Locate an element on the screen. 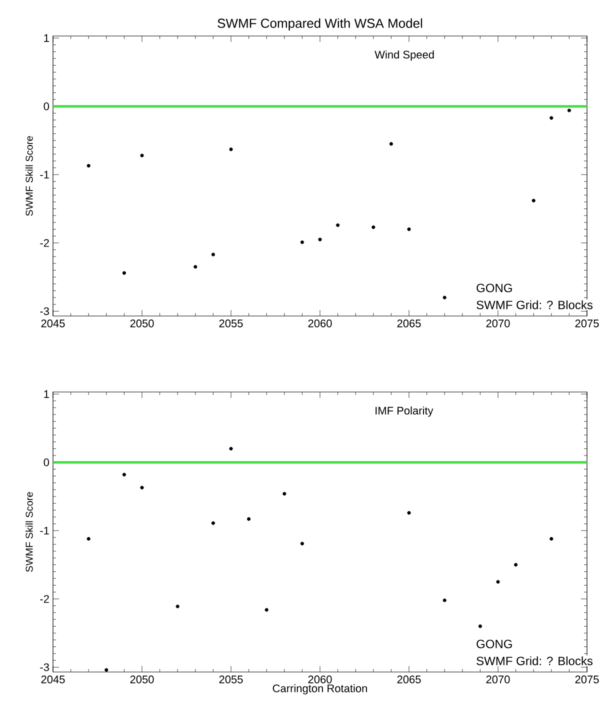  annotation: Wind Speed is located at coordinates (404, 55).